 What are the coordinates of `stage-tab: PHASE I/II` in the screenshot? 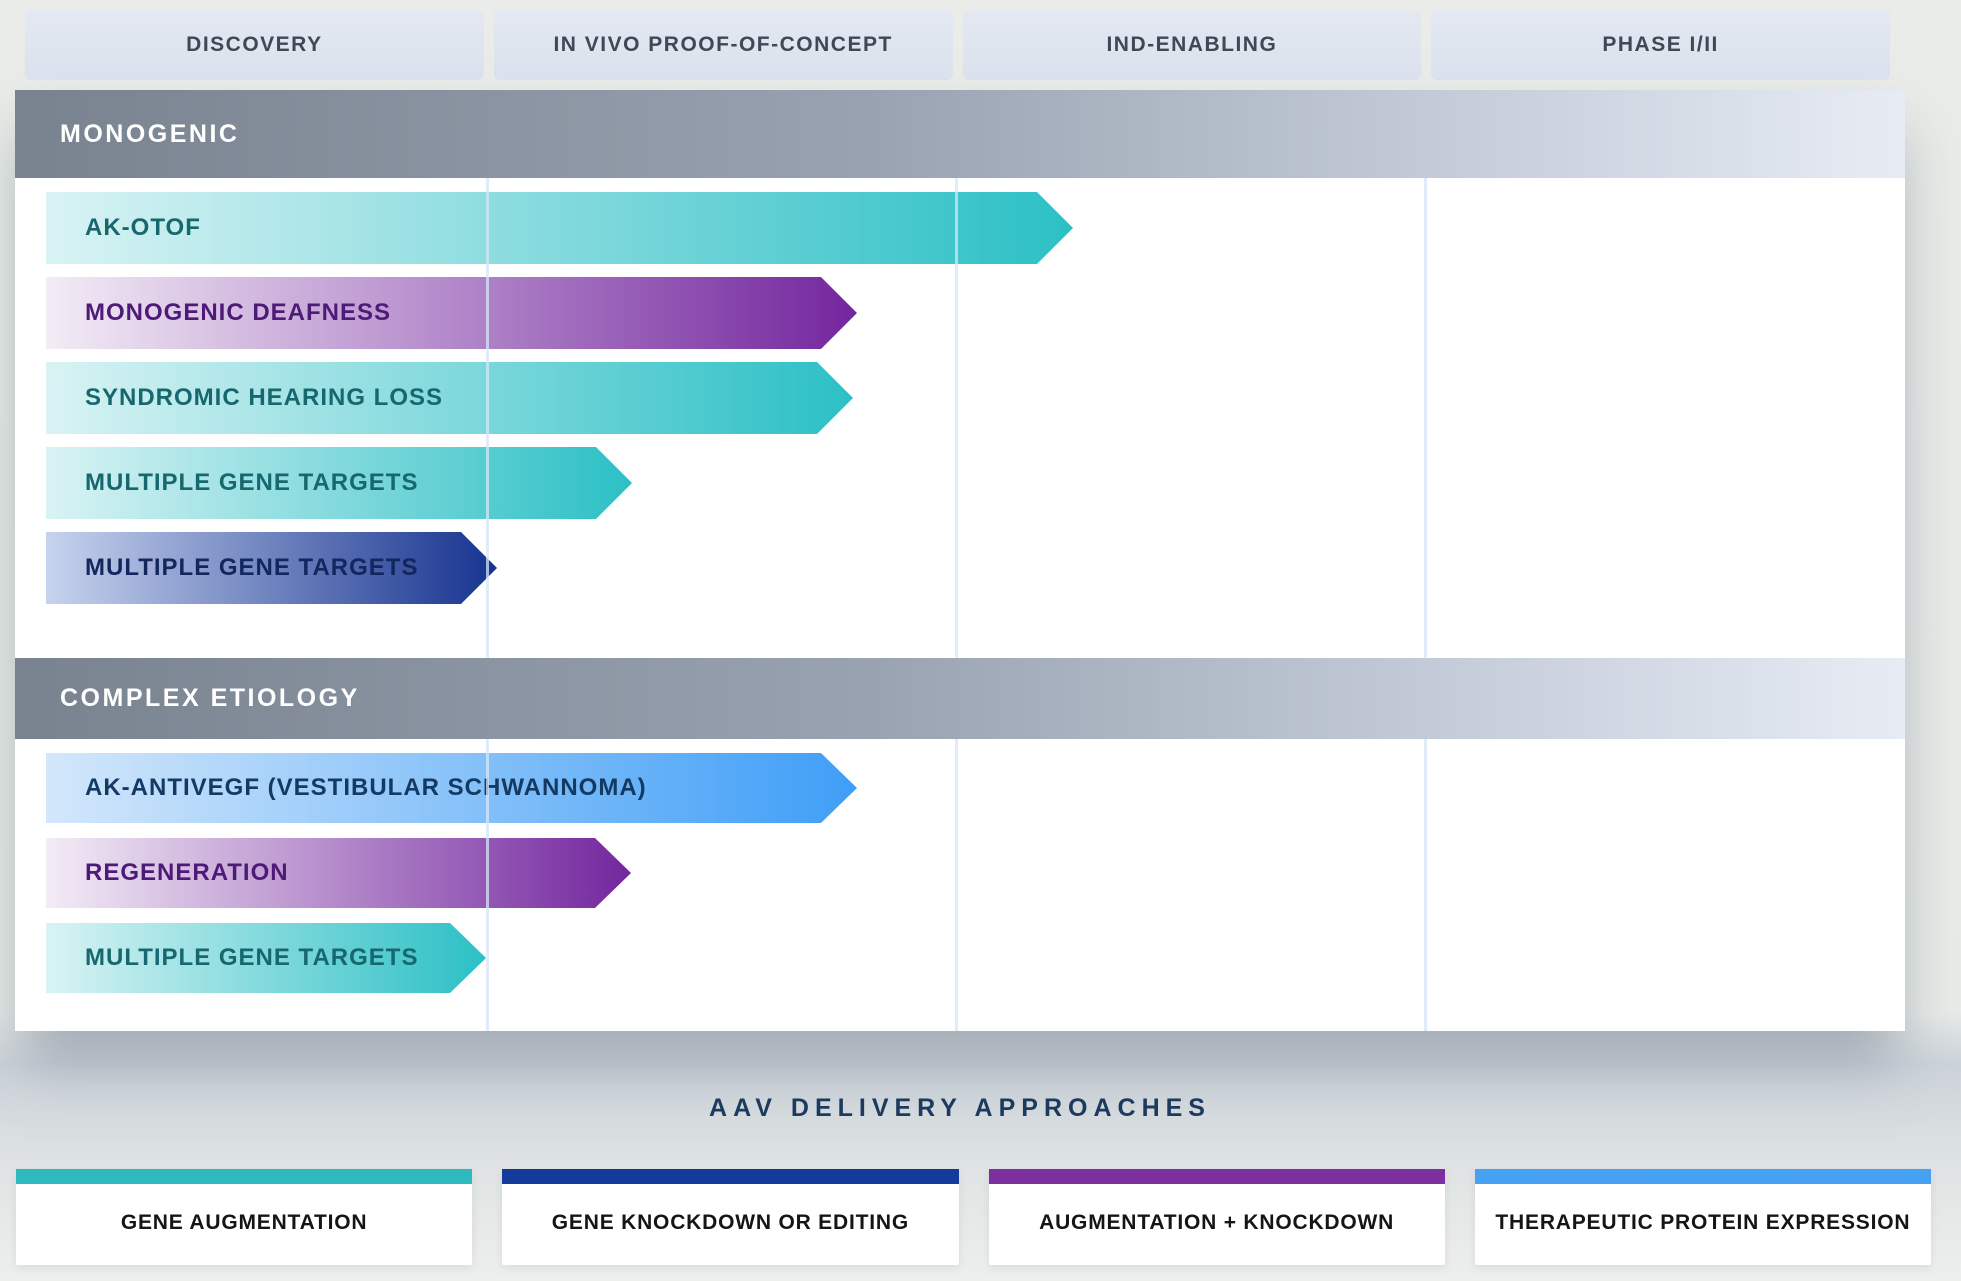 It's located at (1660, 45).